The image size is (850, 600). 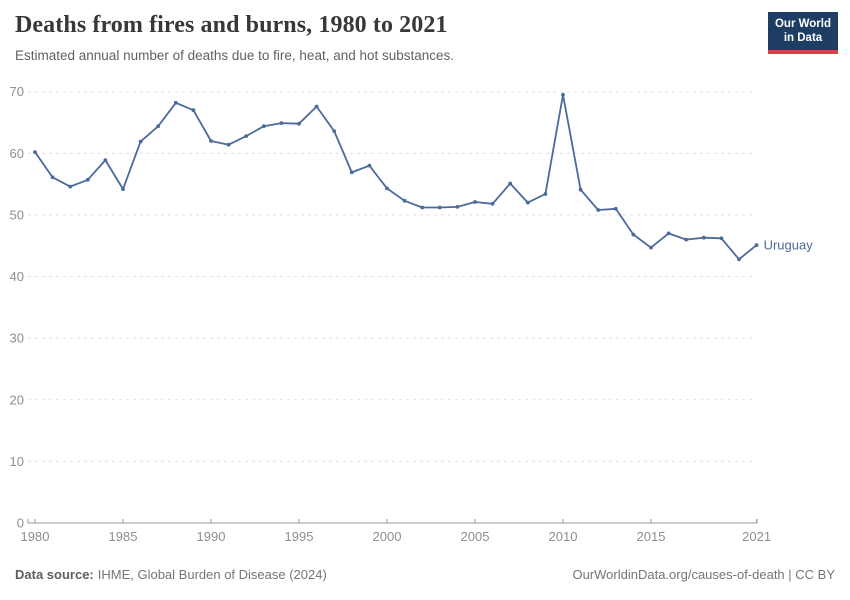 What do you see at coordinates (721, 238) in the screenshot?
I see `data-point-2019` at bounding box center [721, 238].